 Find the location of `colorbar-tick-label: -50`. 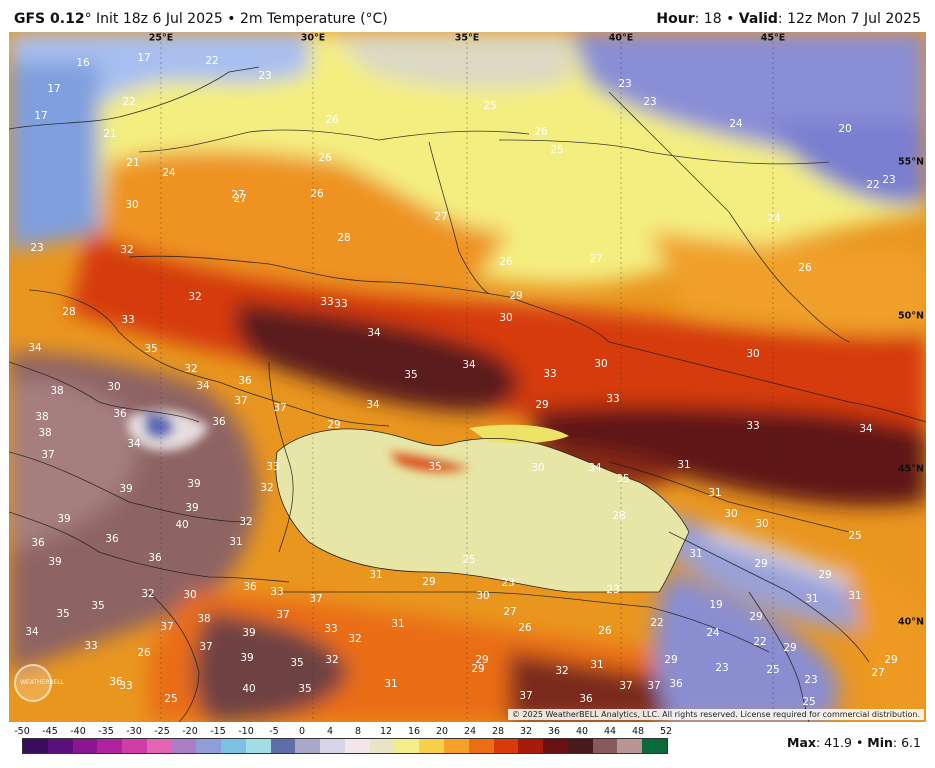

colorbar-tick-label: -50 is located at coordinates (22, 731).